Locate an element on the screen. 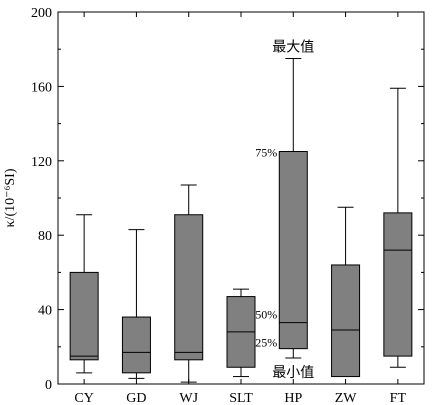 Image resolution: width=432 pixels, height=405 pixels. x-tick-label: GD is located at coordinates (136, 398).